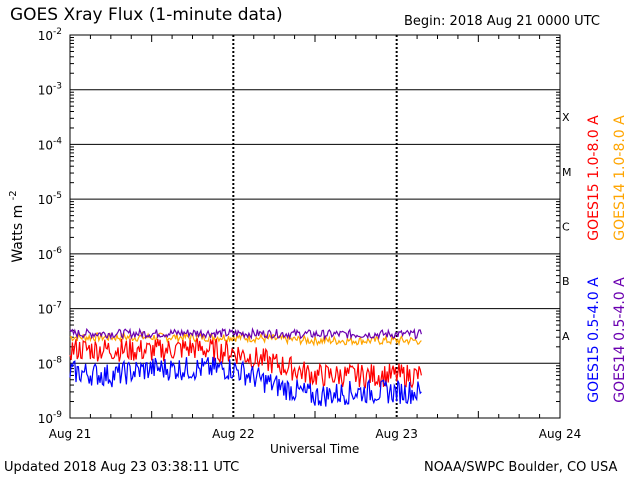 The width and height of the screenshot is (640, 480). I want to click on legend-entry: GOES15 1.0-8.0 A, so click(594, 178).